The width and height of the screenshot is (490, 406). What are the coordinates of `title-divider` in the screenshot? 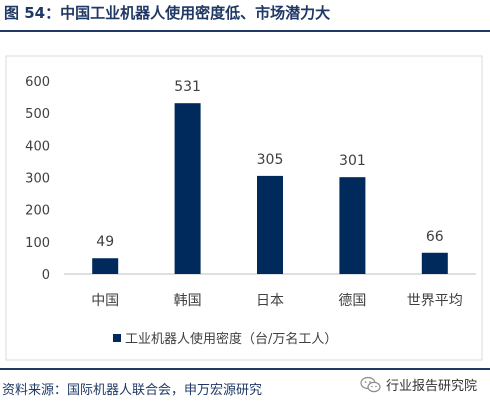 It's located at (245, 31).